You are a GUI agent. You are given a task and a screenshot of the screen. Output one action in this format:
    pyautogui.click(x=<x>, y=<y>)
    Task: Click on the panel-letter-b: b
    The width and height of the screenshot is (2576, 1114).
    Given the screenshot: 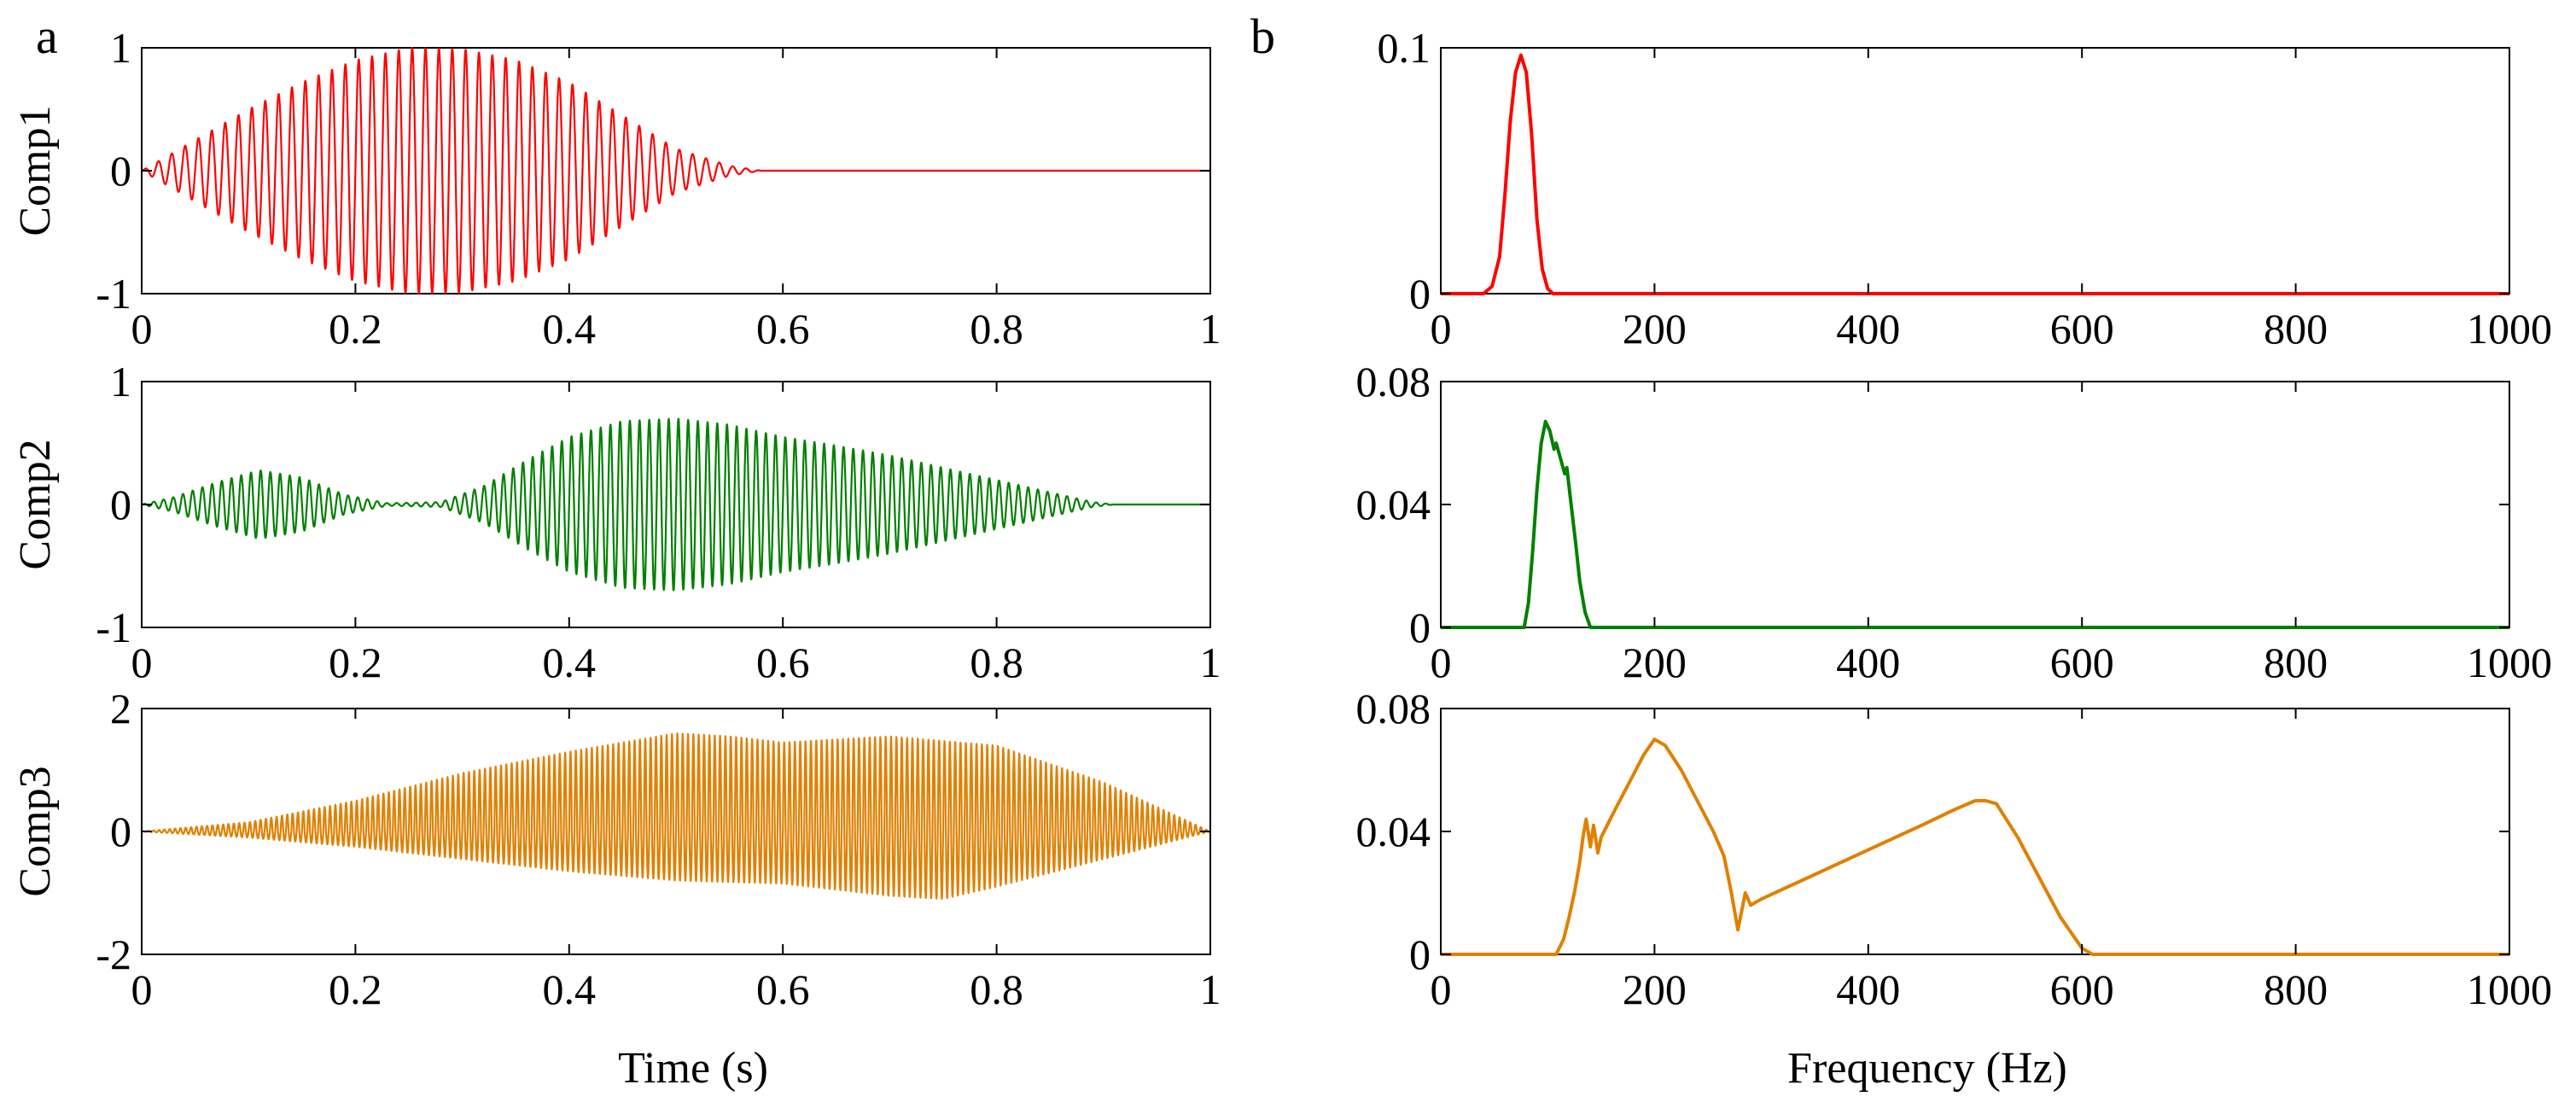 What is the action you would take?
    pyautogui.click(x=1262, y=36)
    